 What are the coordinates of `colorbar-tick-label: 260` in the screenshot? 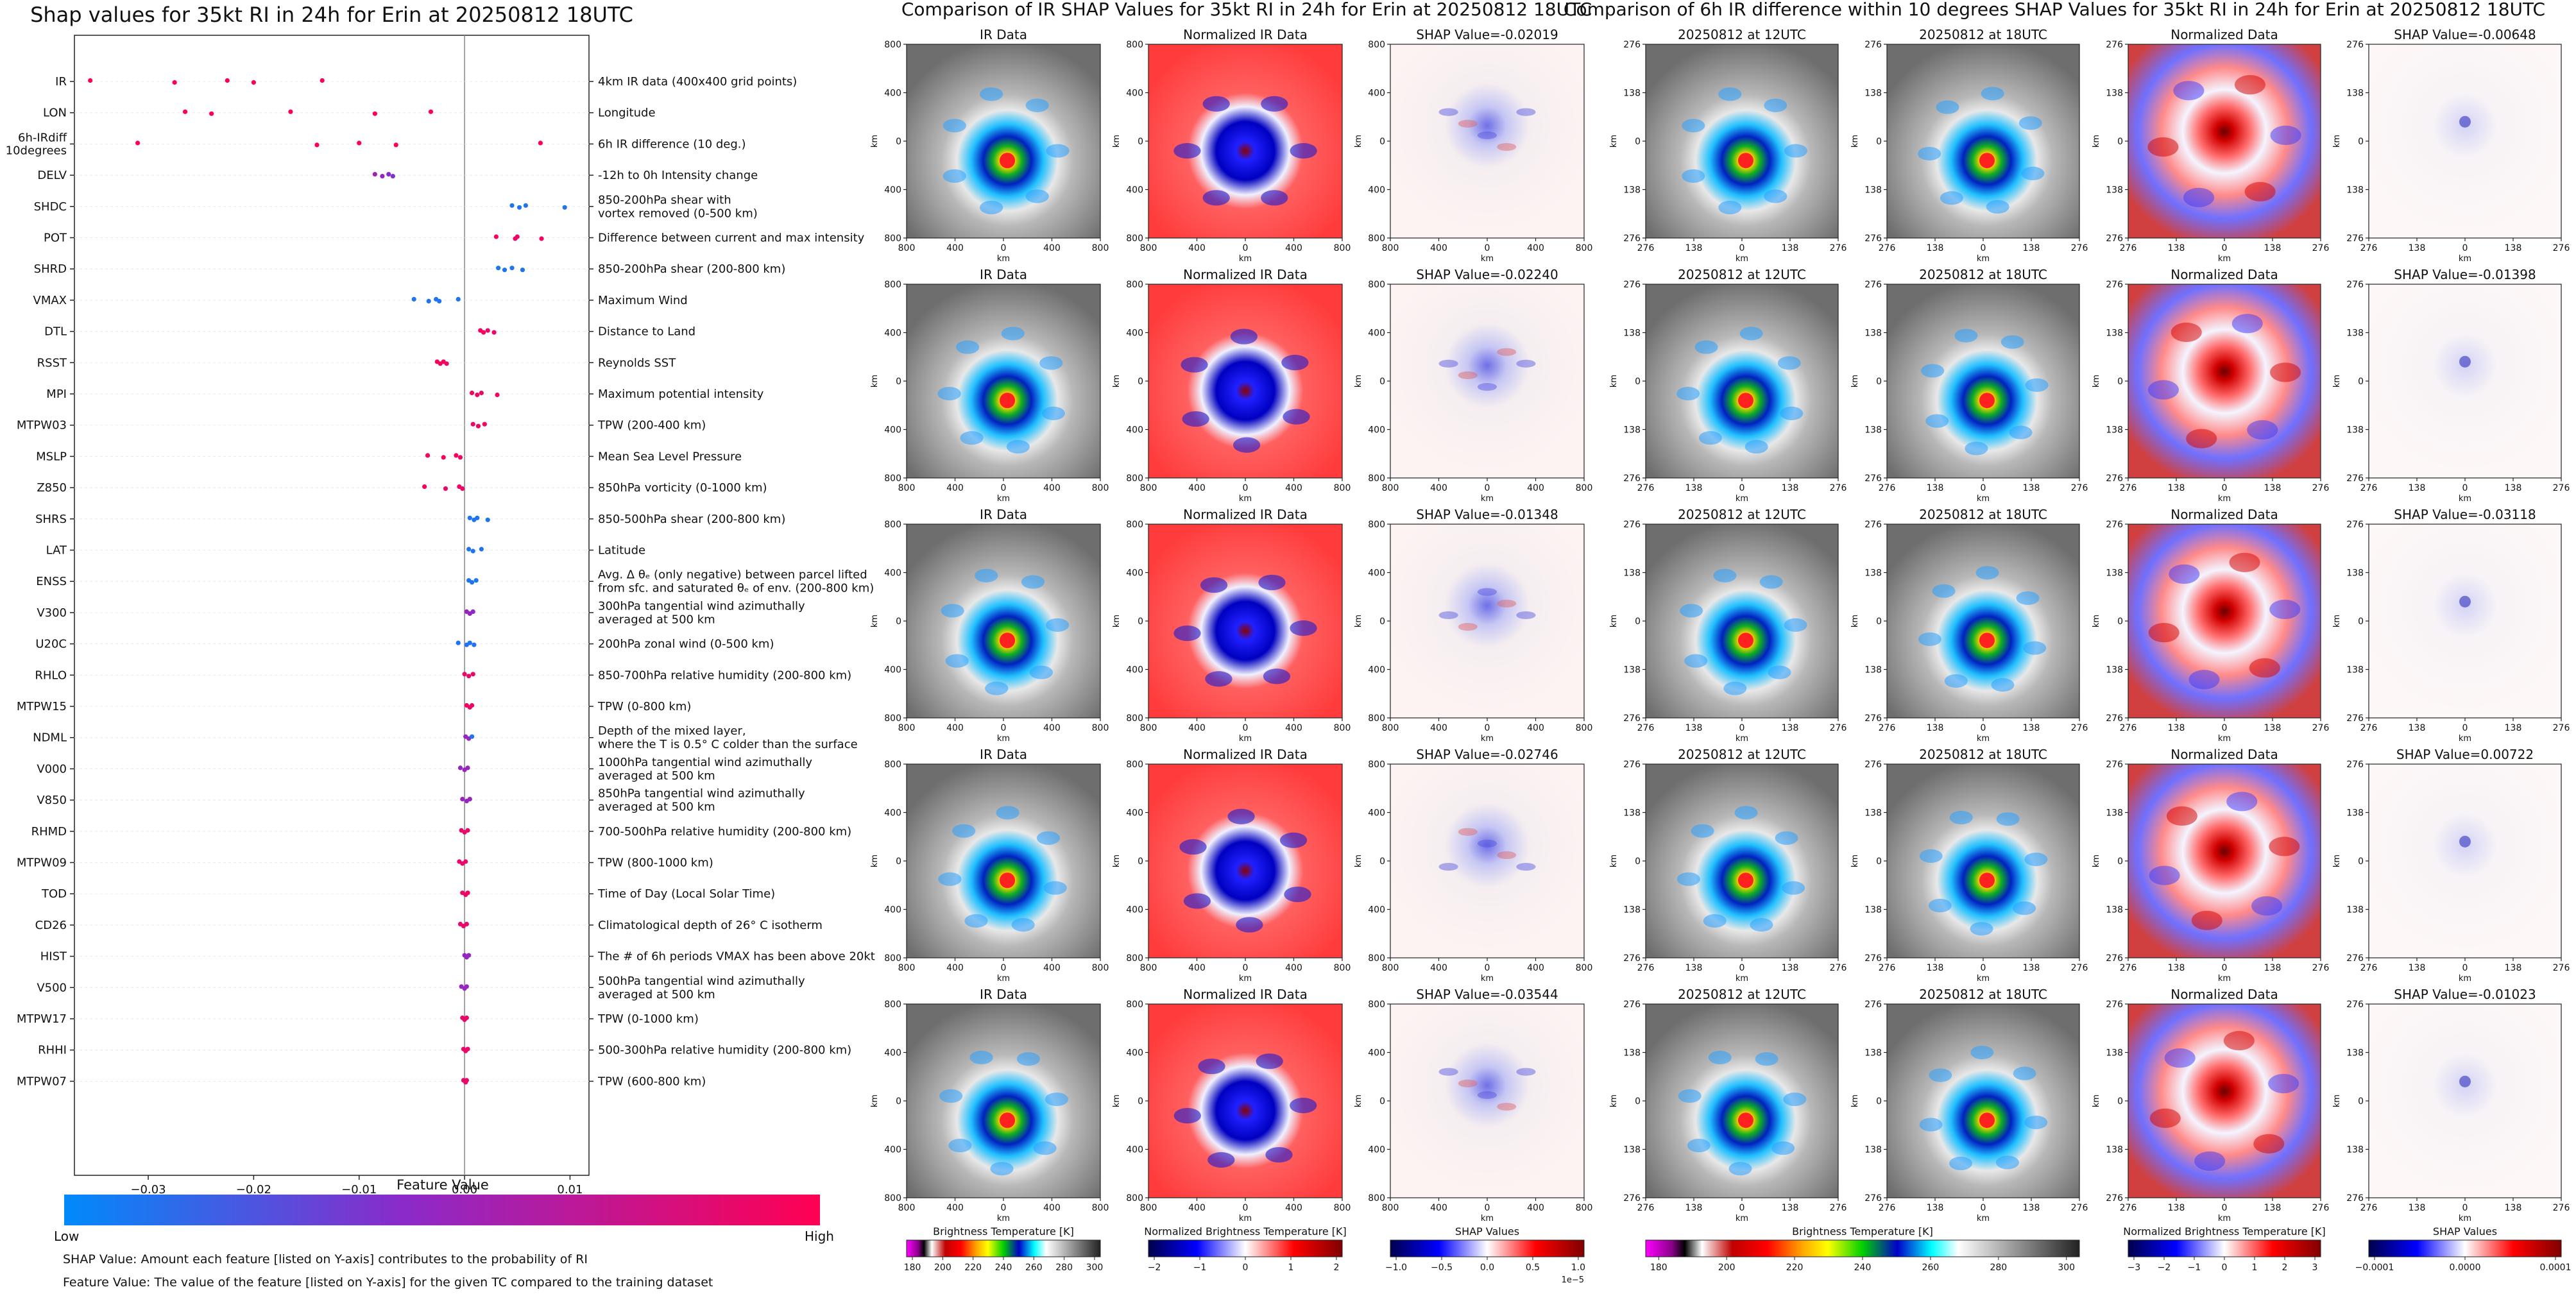 It's located at (1034, 1268).